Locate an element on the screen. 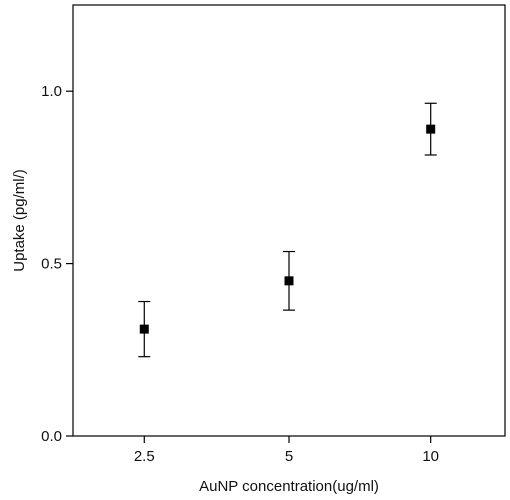 Image resolution: width=510 pixels, height=500 pixels. y-tick-label: 0.0 is located at coordinates (51, 436).